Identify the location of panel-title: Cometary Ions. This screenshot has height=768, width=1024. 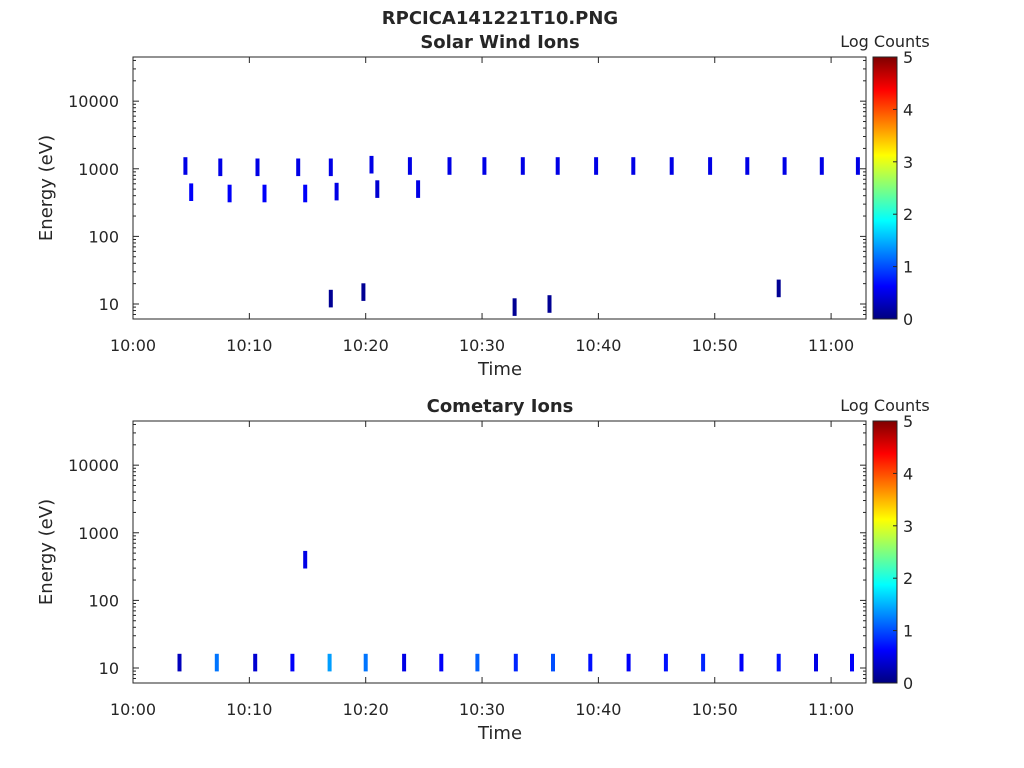
(500, 406).